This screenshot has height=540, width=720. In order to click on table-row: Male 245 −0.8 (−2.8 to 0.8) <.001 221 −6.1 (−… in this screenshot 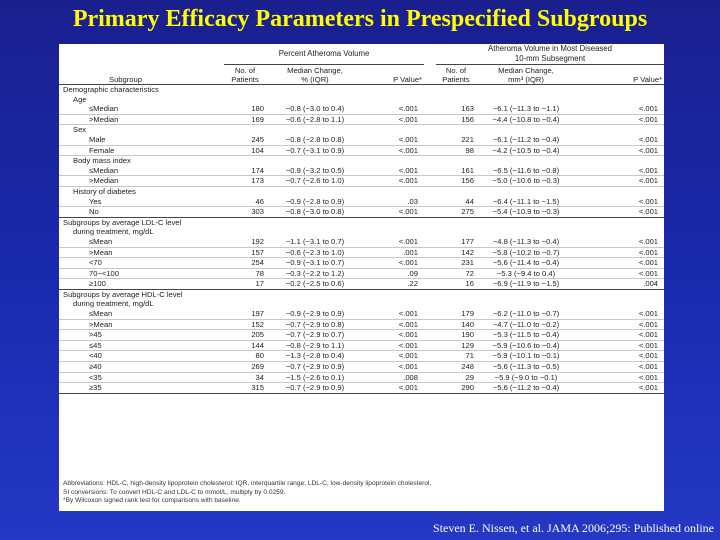, I will do `click(361, 140)`.